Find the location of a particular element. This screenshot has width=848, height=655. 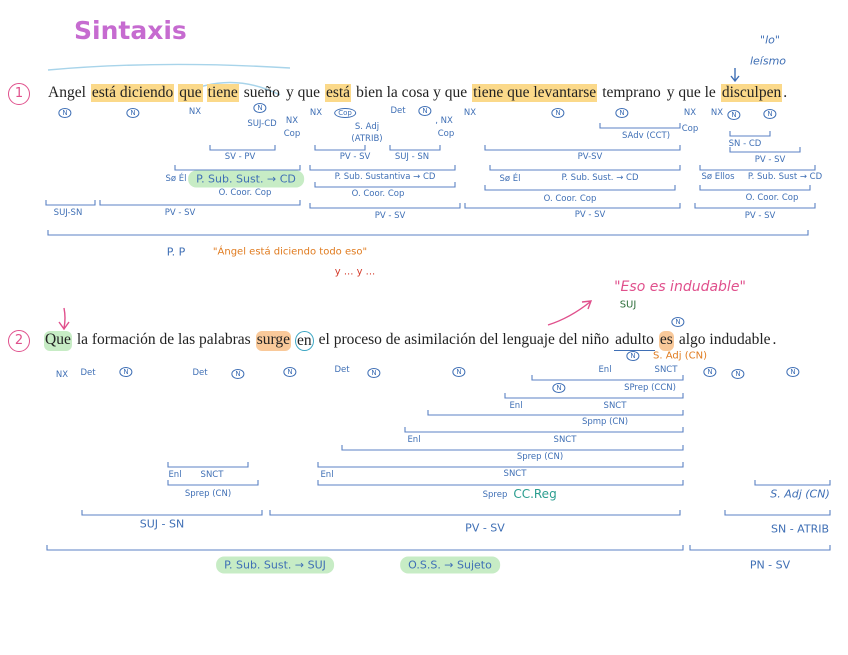

label: SN - ATRIB is located at coordinates (800, 529).